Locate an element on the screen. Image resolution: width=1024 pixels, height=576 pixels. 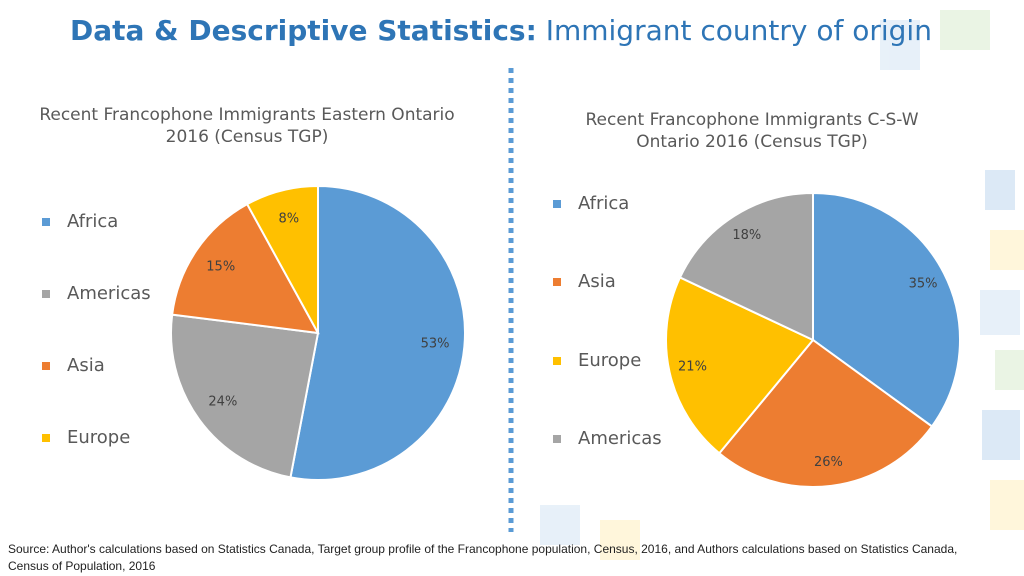
title-rest: Immigrant country of origin is located at coordinates (738, 30).